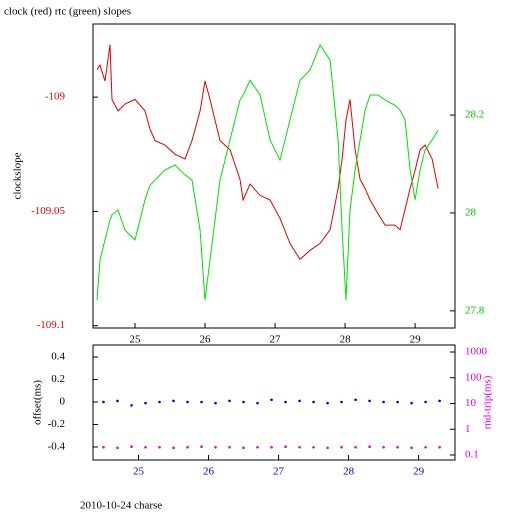  Describe the element at coordinates (472, 455) in the screenshot. I see `y2-tick-label: 0.1` at that location.